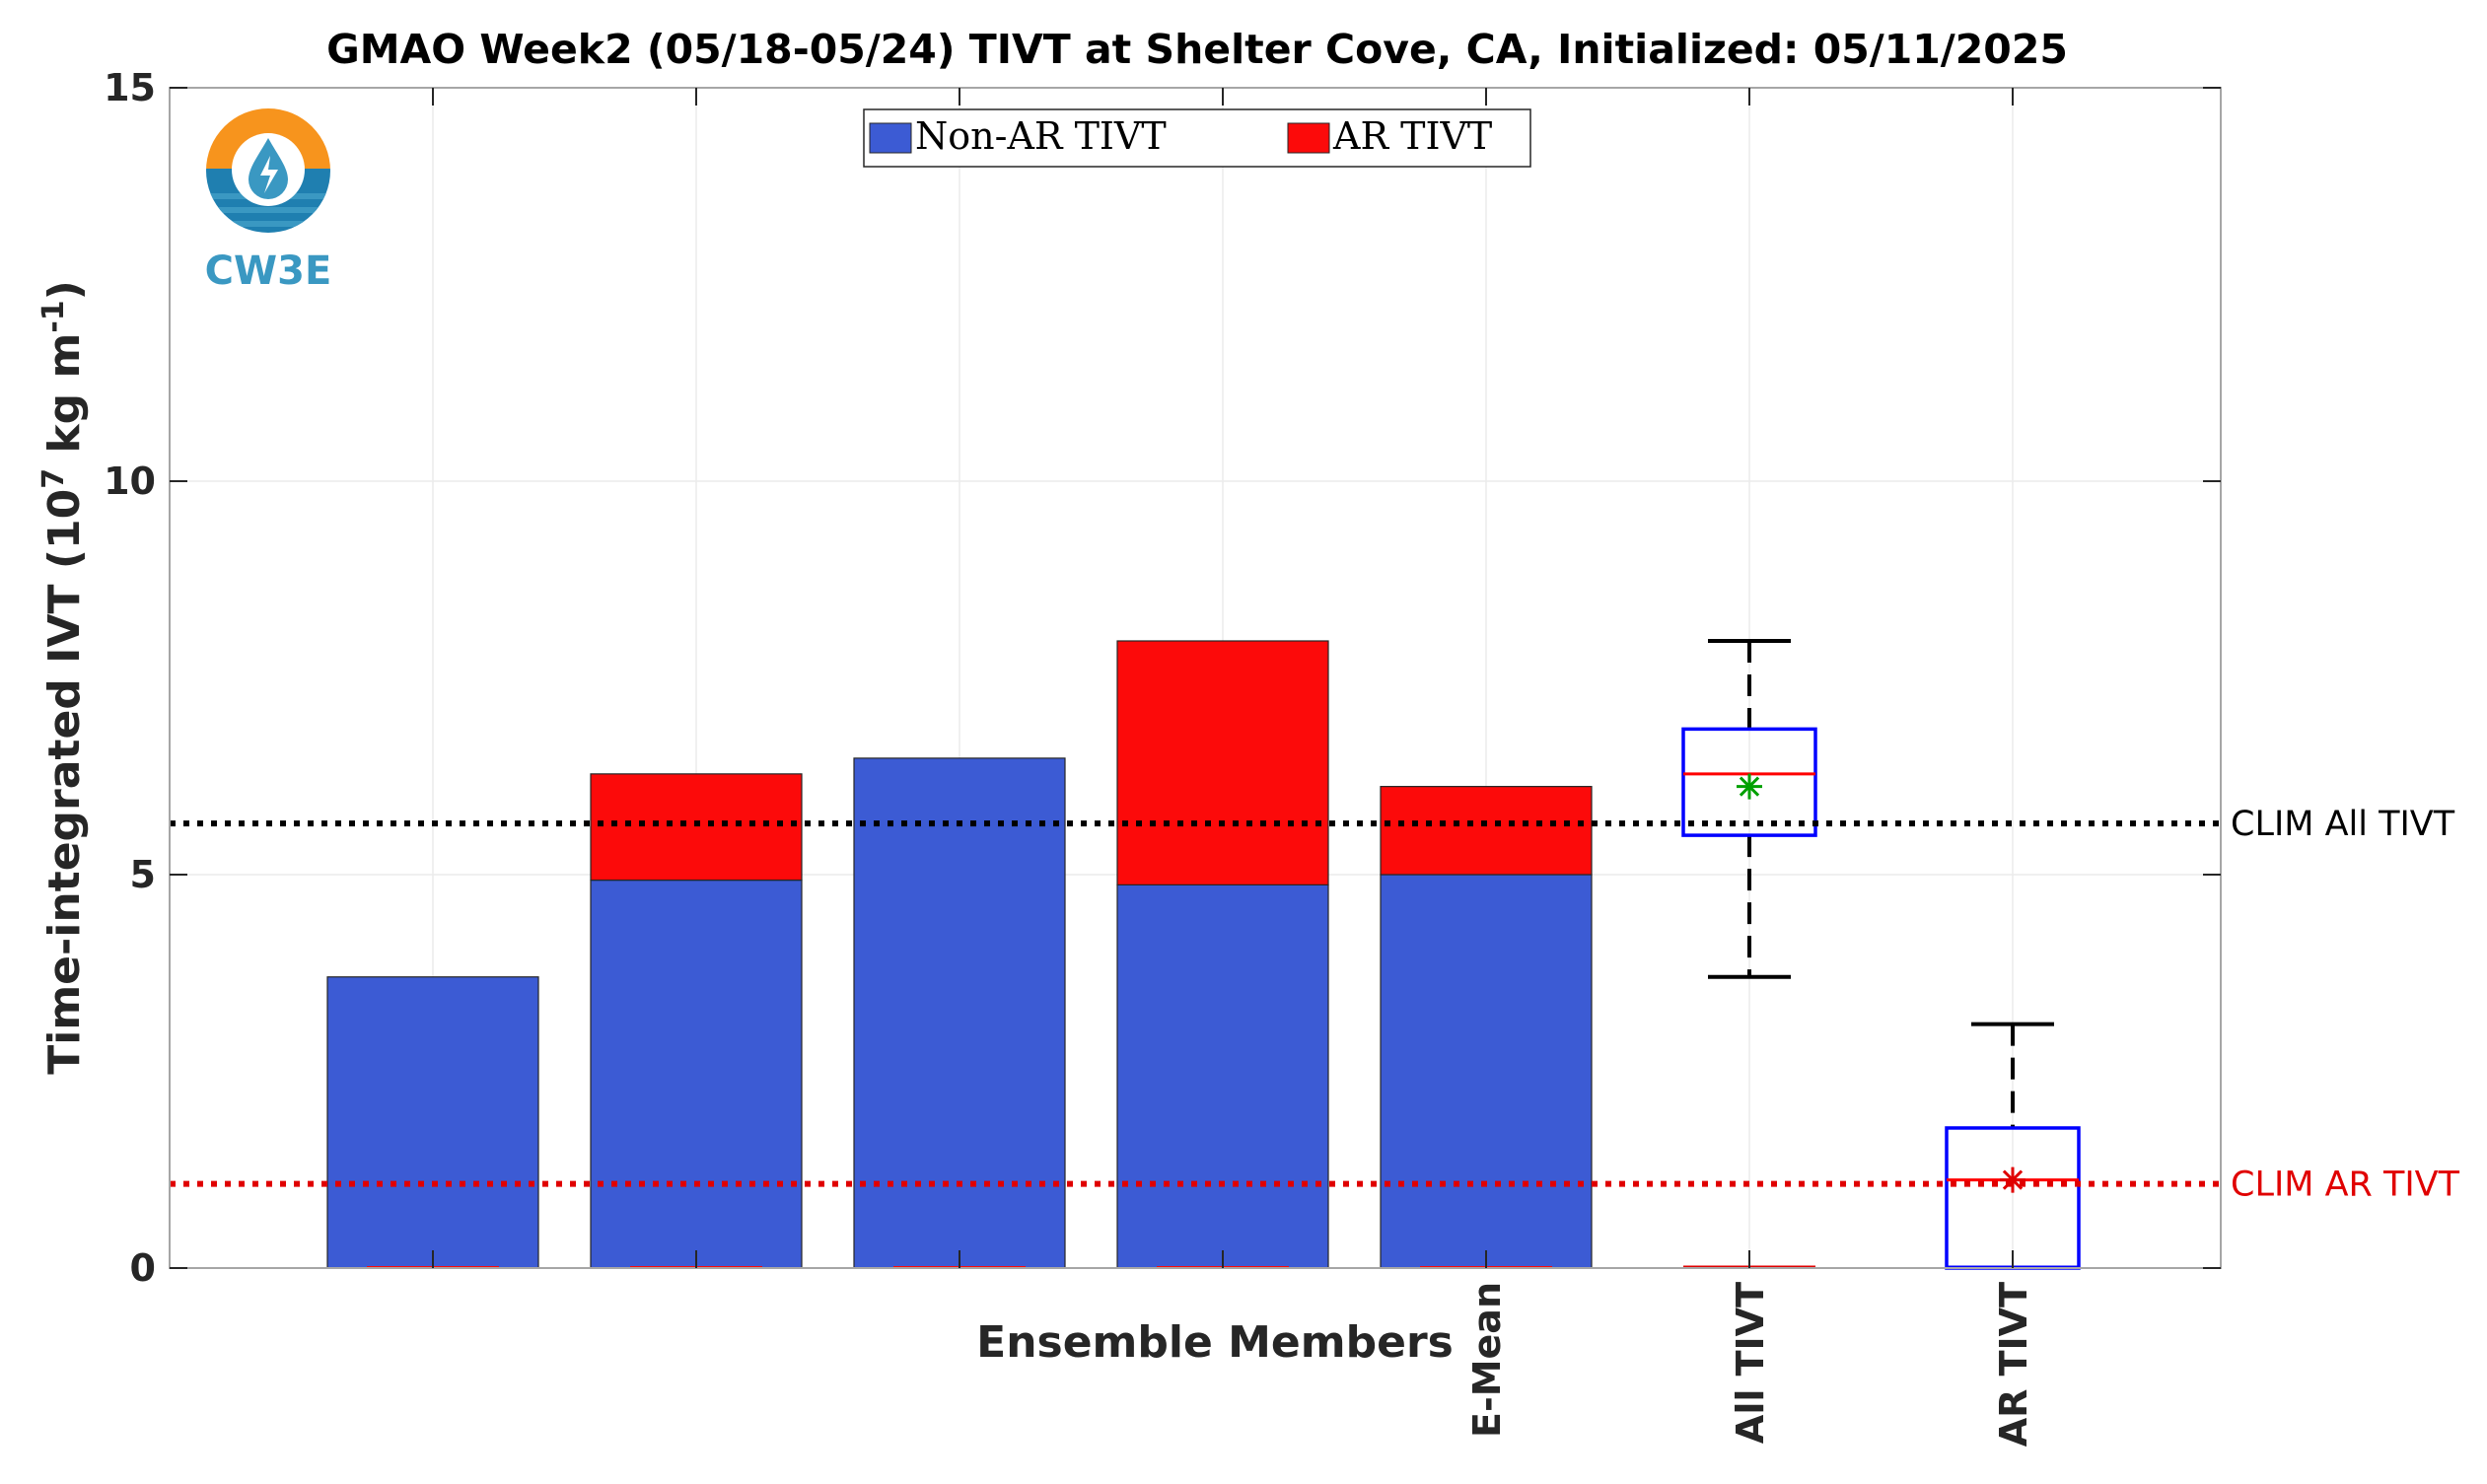 The image size is (2487, 1484). Describe the element at coordinates (64, 782) in the screenshot. I see `y-axis-label-main: Time-integrated IVT (10` at that location.